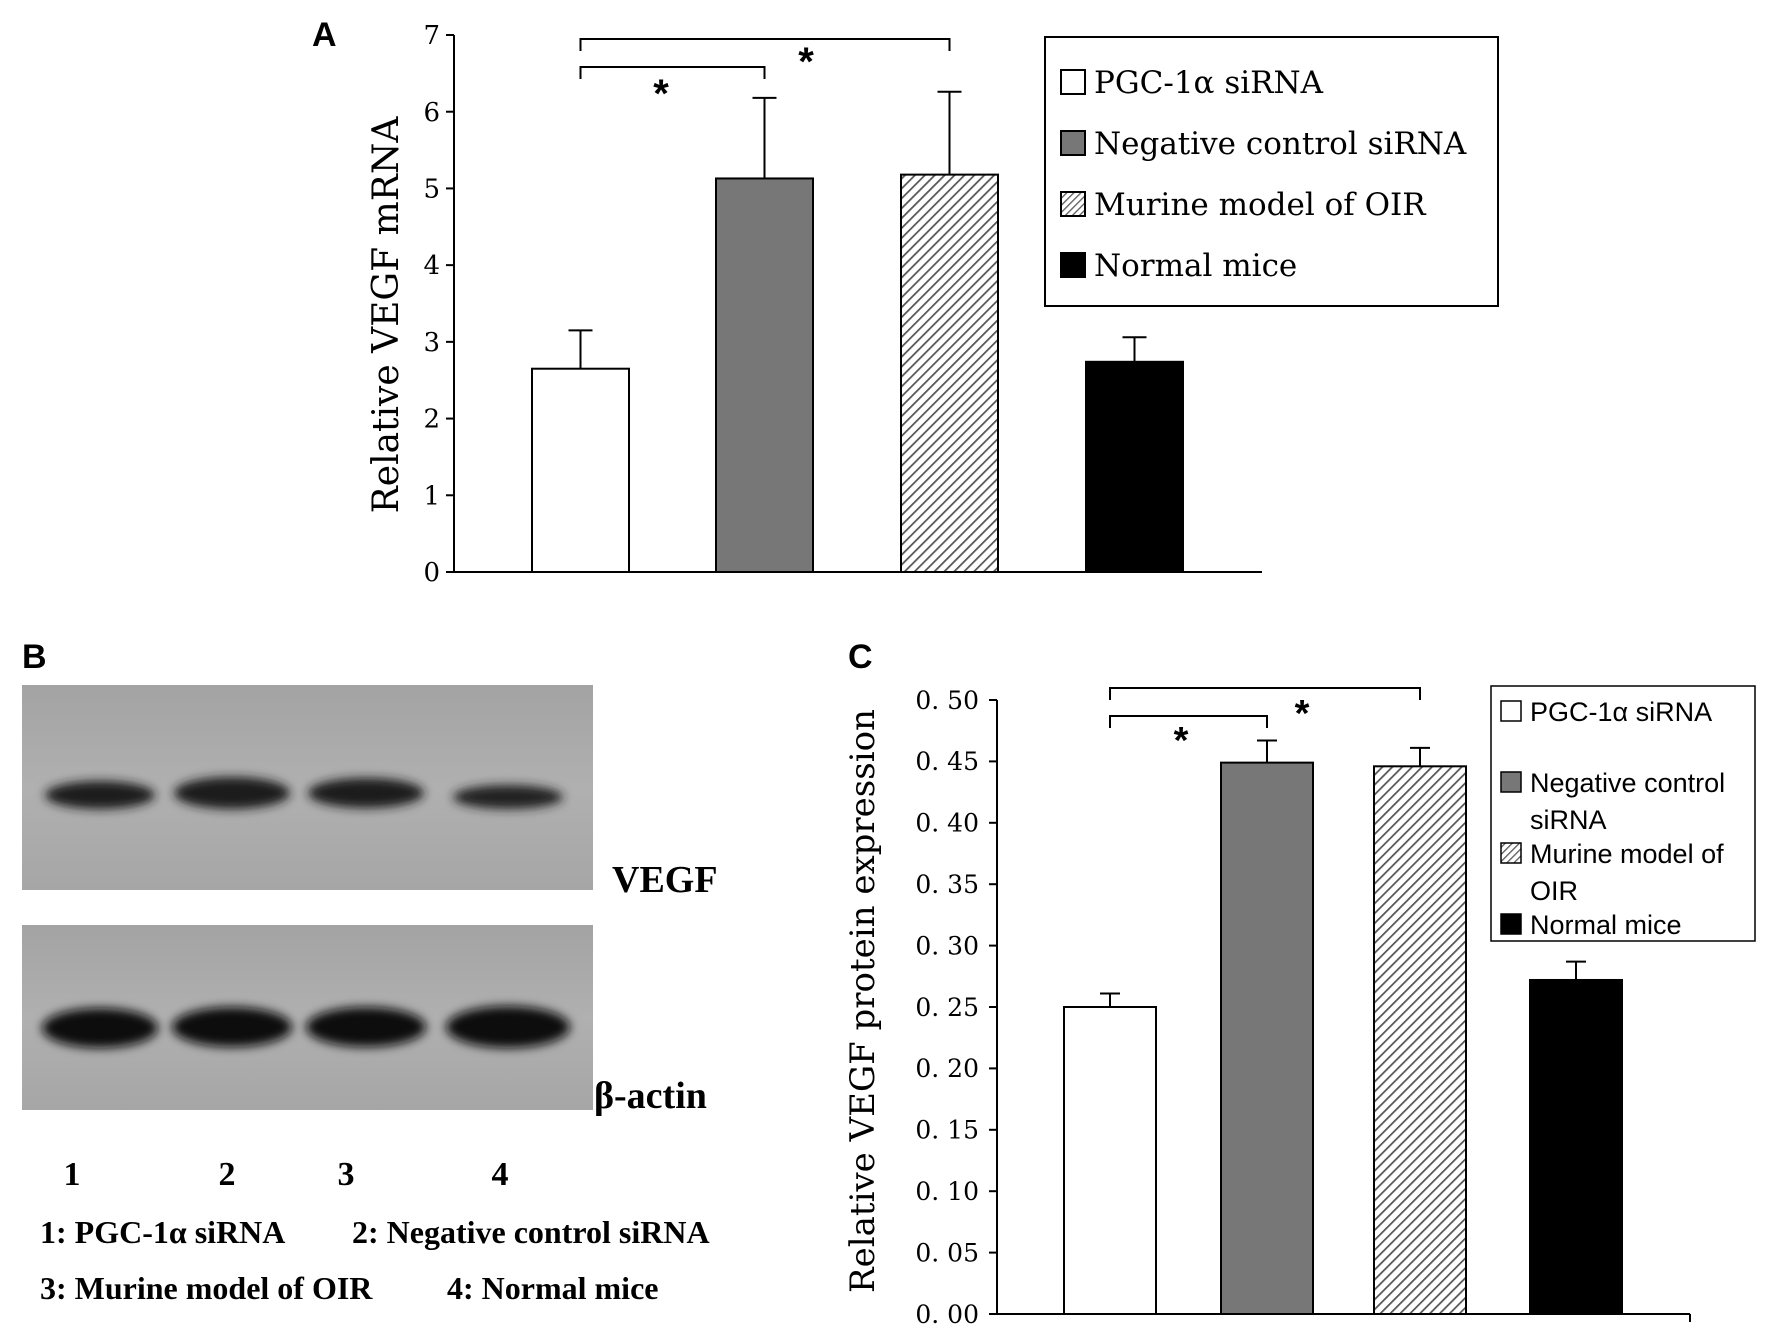 The width and height of the screenshot is (1772, 1340). I want to click on panel-c-y-tick-label: 0. 15, so click(947, 1130).